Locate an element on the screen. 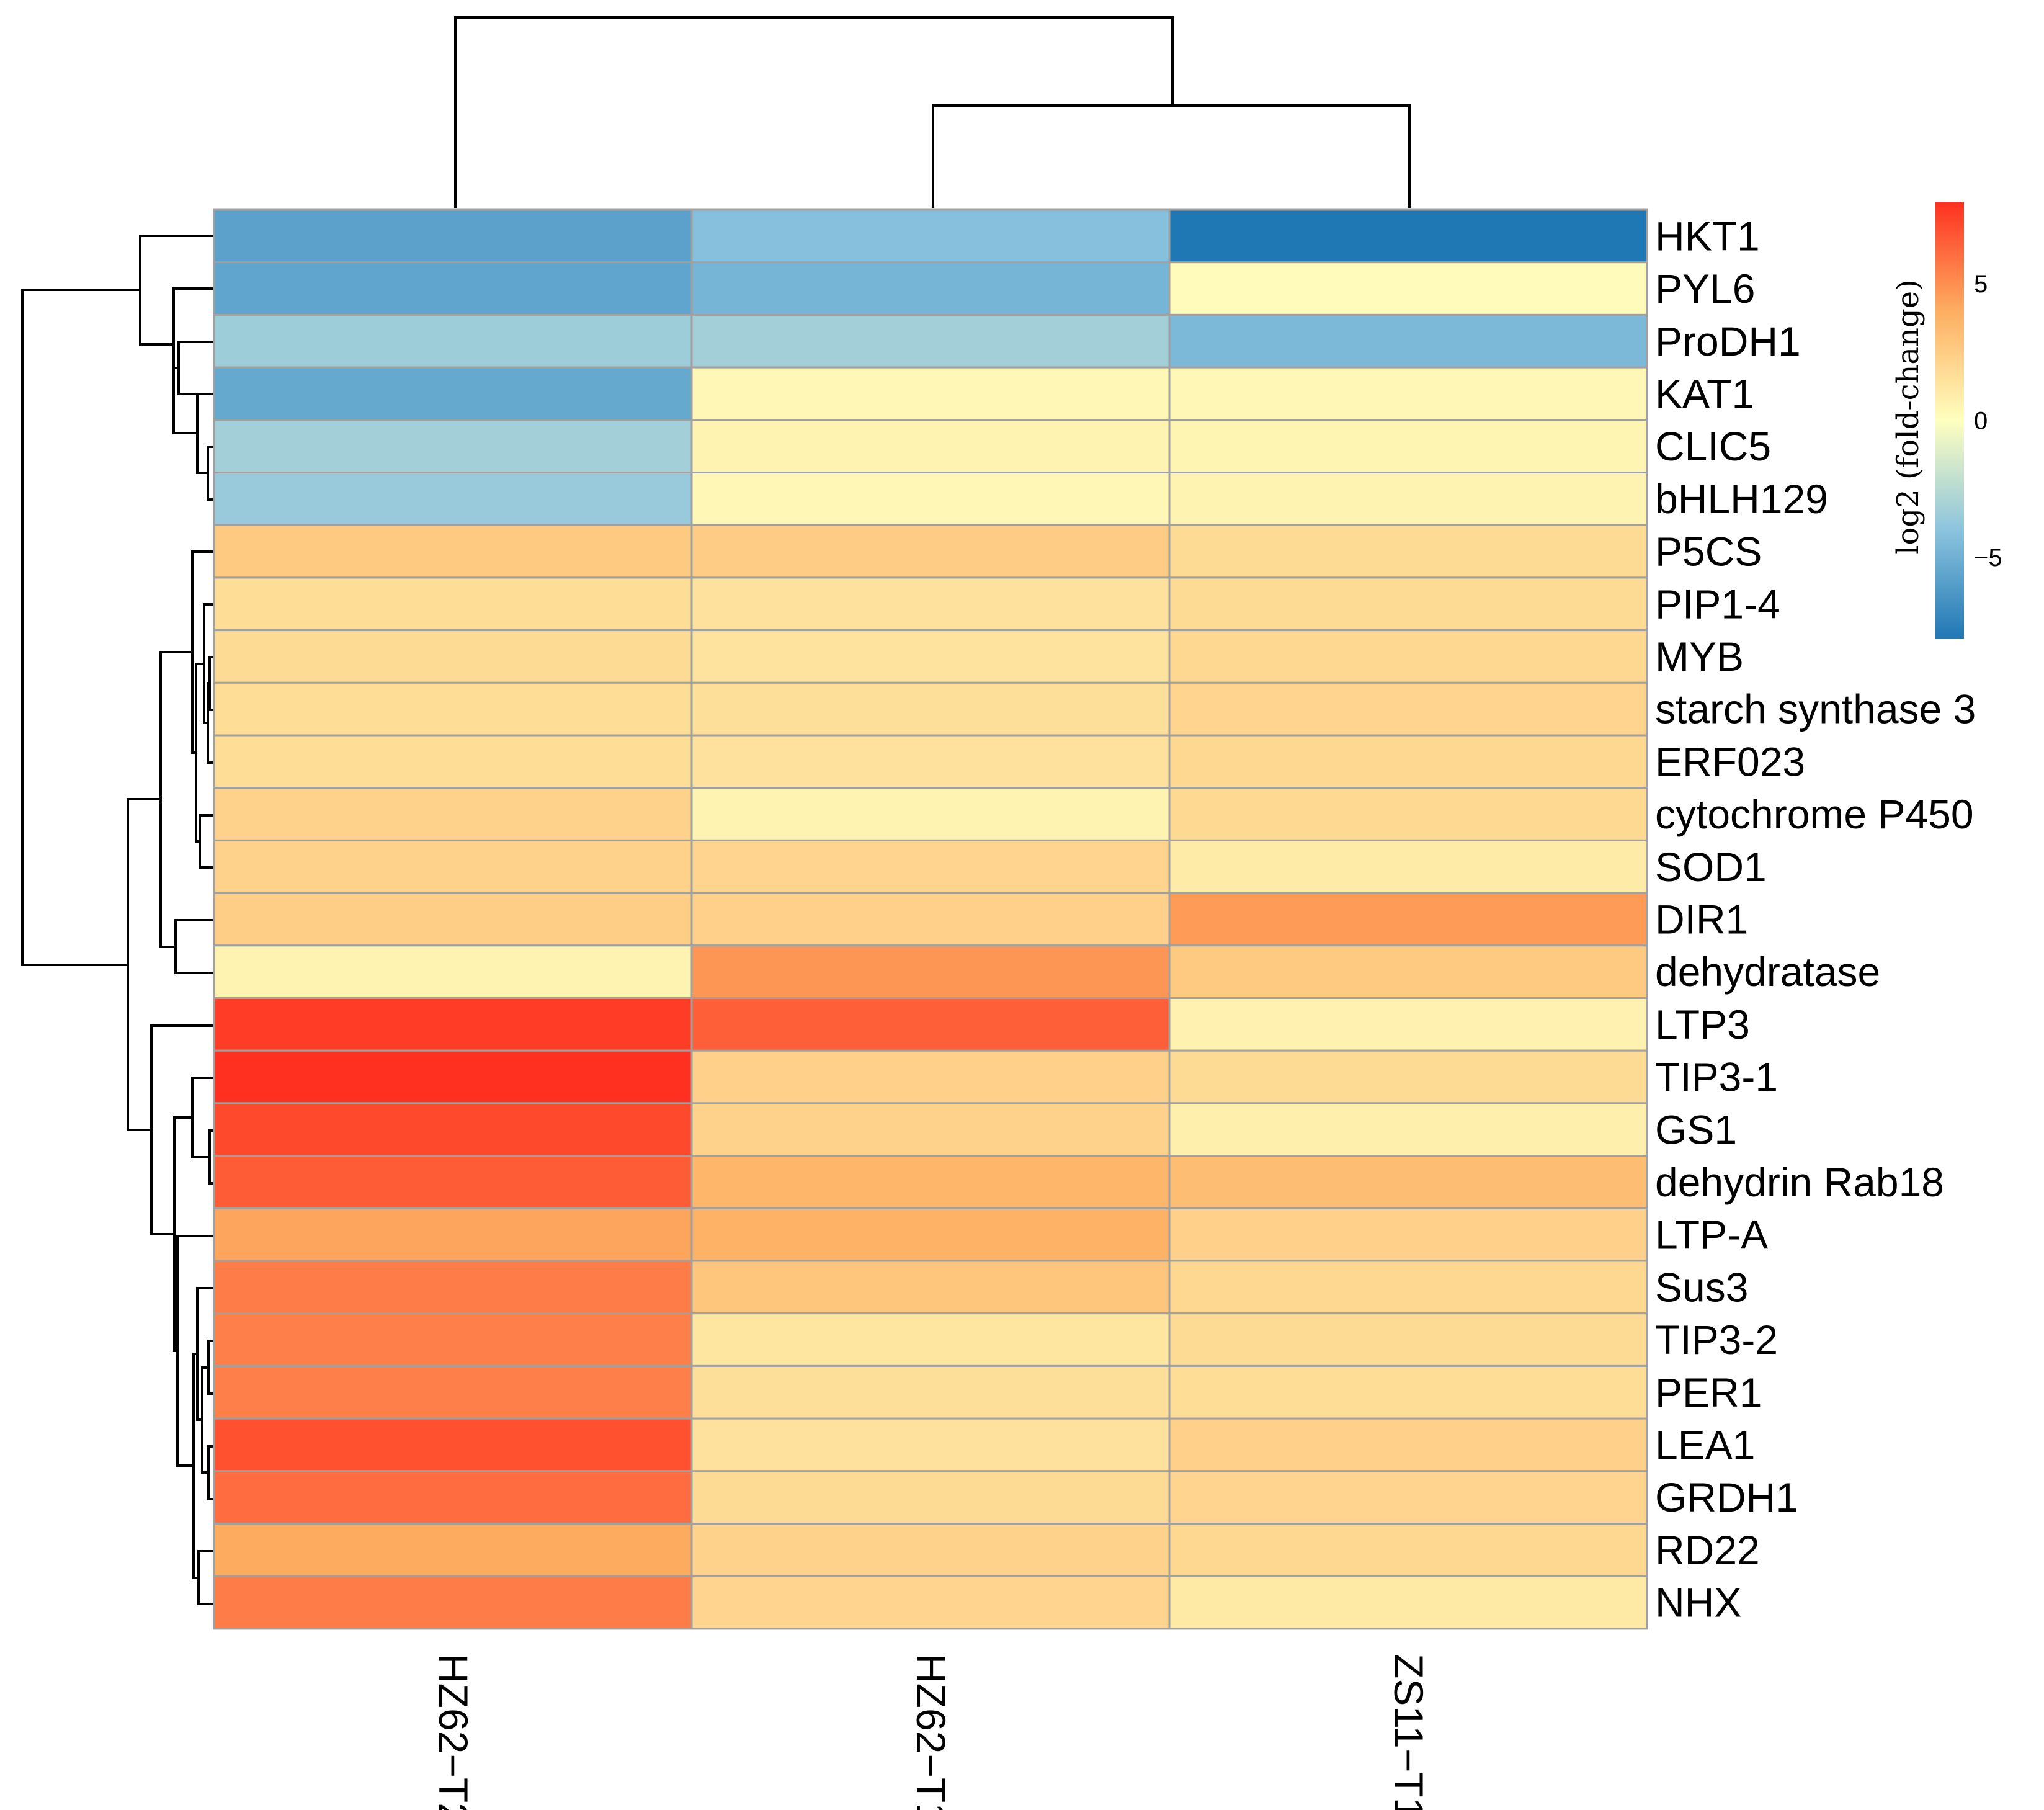 This screenshot has height=1810, width=2044. legend-tick-label: 5 is located at coordinates (1981, 284).